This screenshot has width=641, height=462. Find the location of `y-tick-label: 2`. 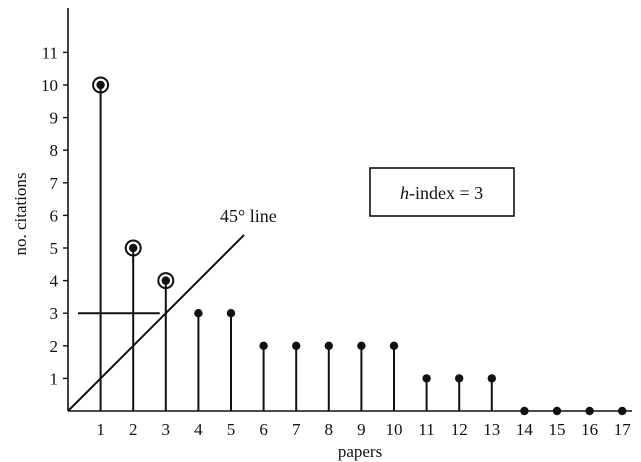

y-tick-label: 2 is located at coordinates (54, 346).